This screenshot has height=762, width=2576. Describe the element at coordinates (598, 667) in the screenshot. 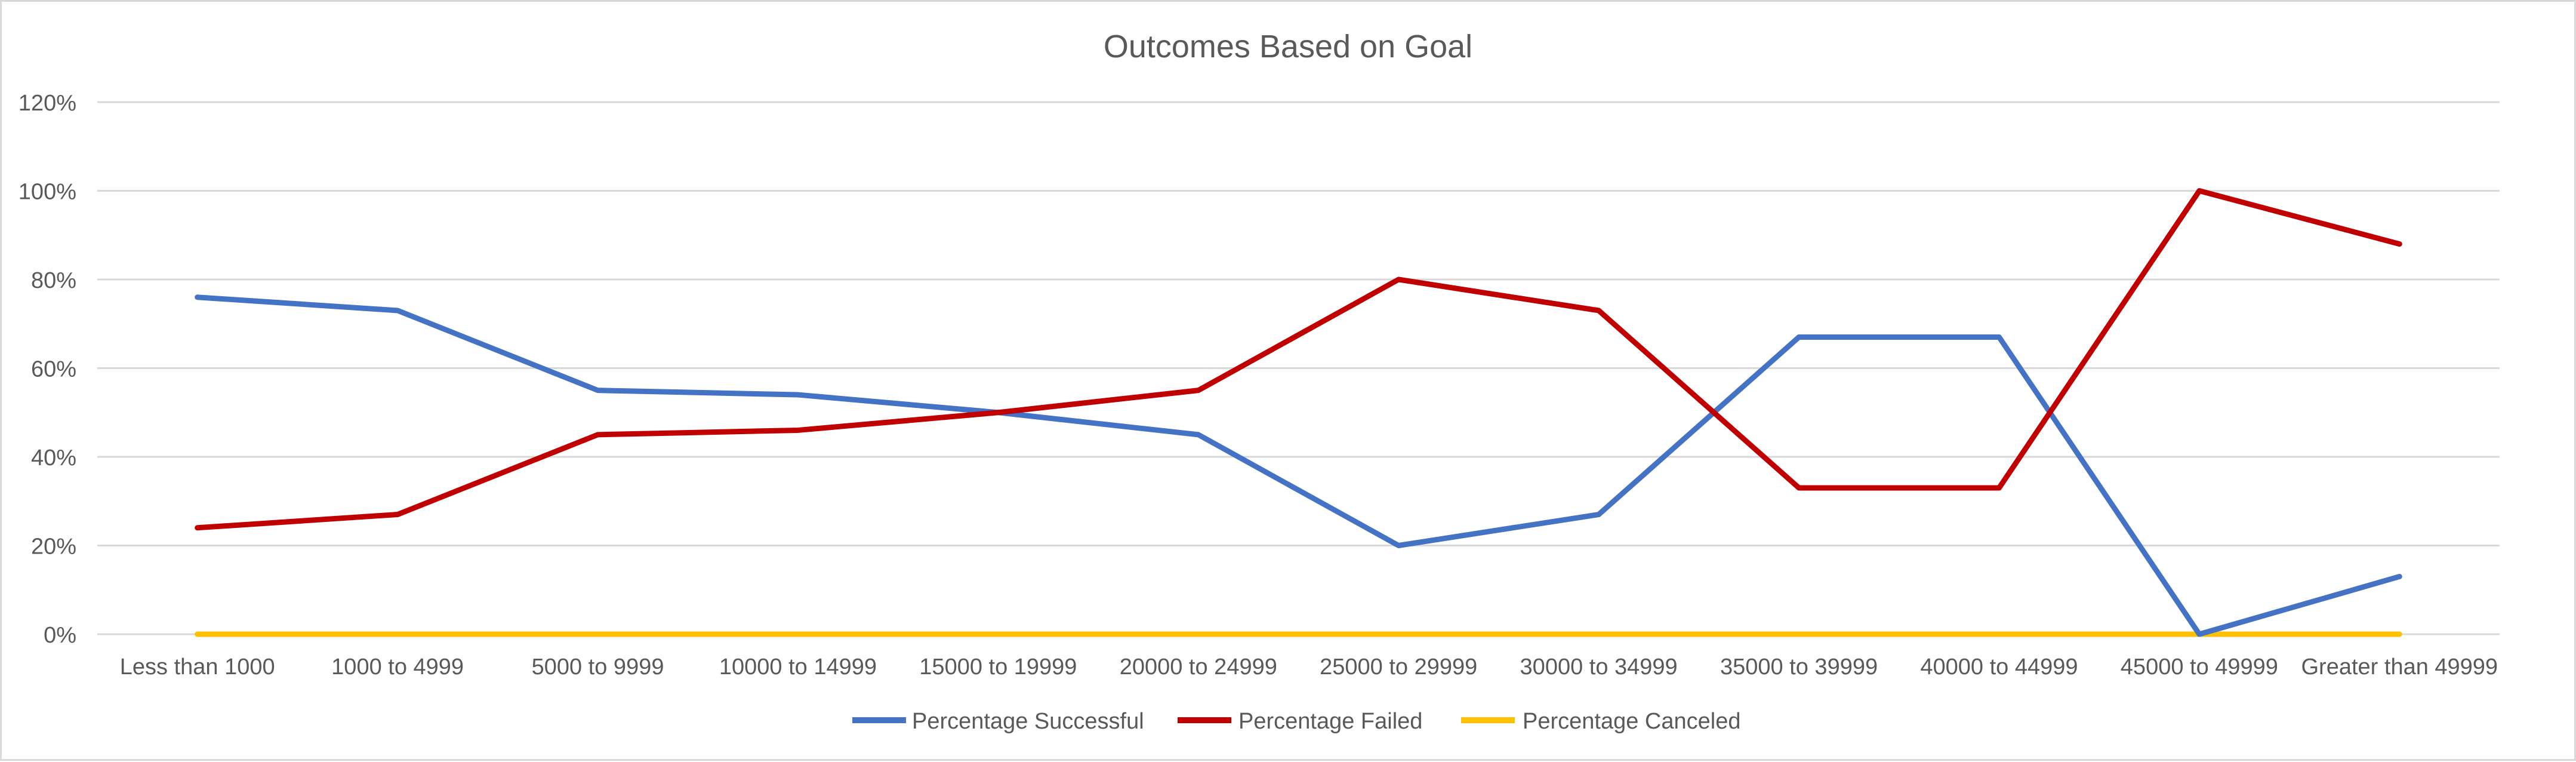

I see `x-tick-label: 5000 to 9999` at that location.